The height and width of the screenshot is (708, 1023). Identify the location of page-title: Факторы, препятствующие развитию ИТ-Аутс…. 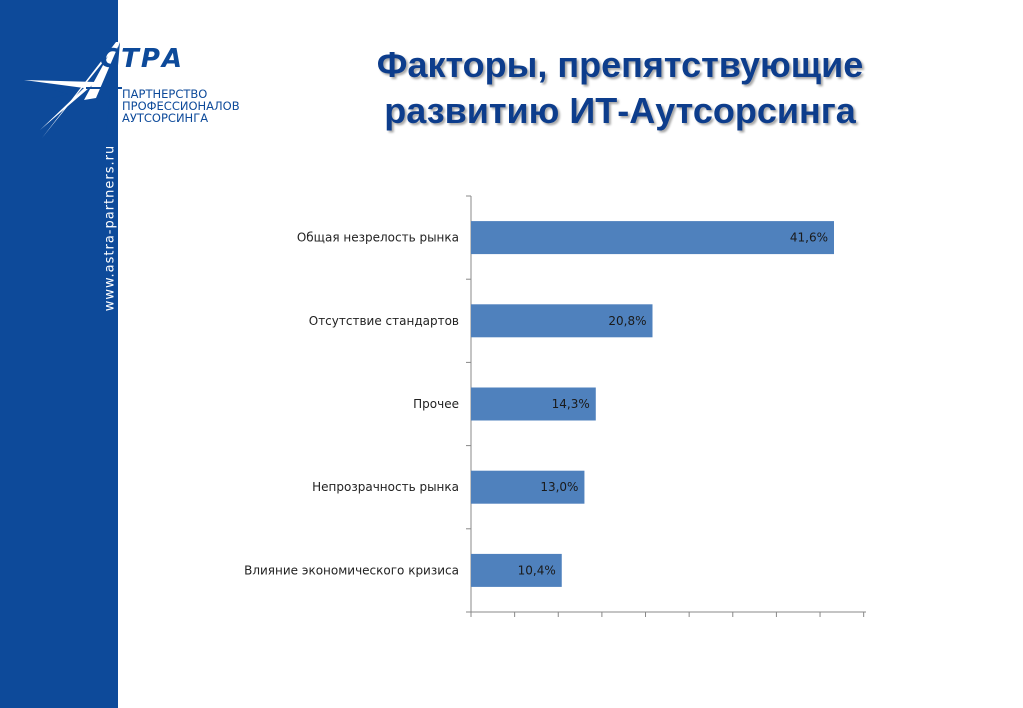
(620, 88).